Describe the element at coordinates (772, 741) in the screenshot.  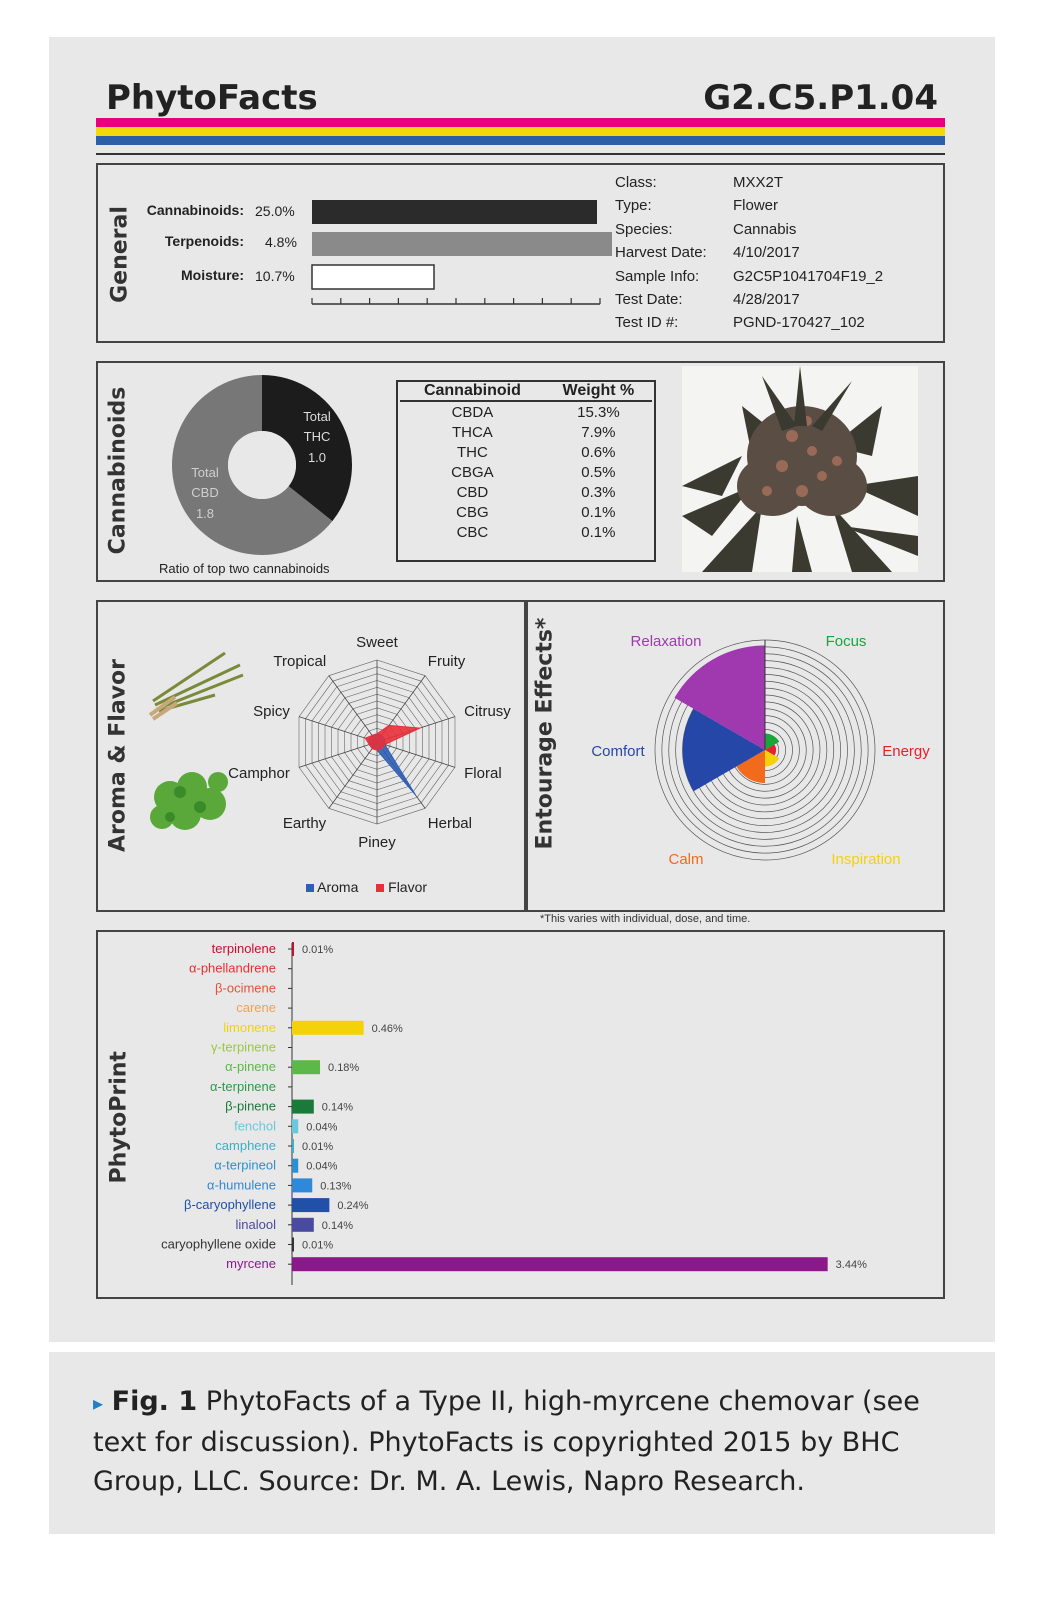
I see `polar-wedge-focus` at that location.